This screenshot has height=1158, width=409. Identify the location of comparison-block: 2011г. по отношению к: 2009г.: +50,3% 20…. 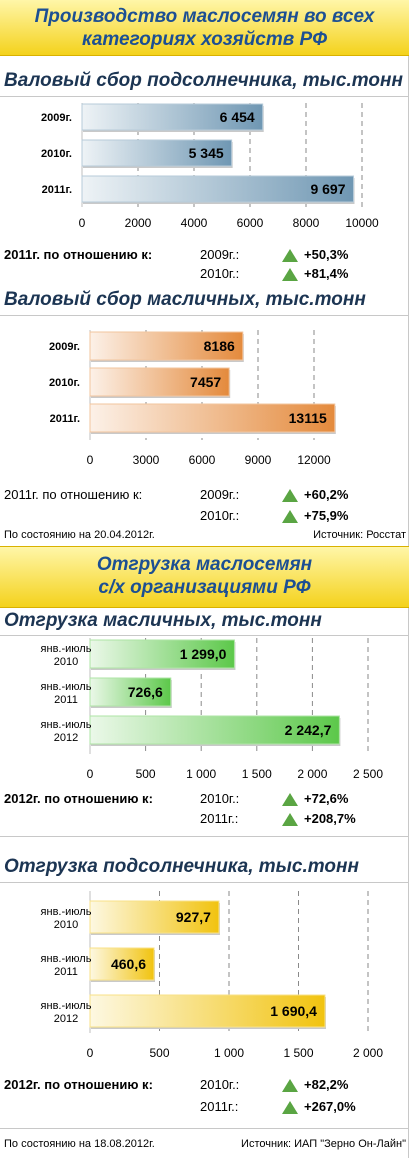
(204, 267).